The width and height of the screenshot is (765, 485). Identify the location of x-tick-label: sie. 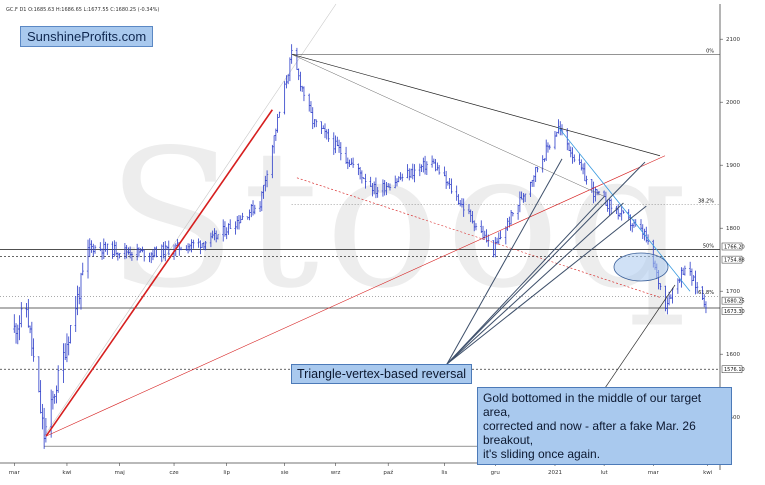
(285, 473).